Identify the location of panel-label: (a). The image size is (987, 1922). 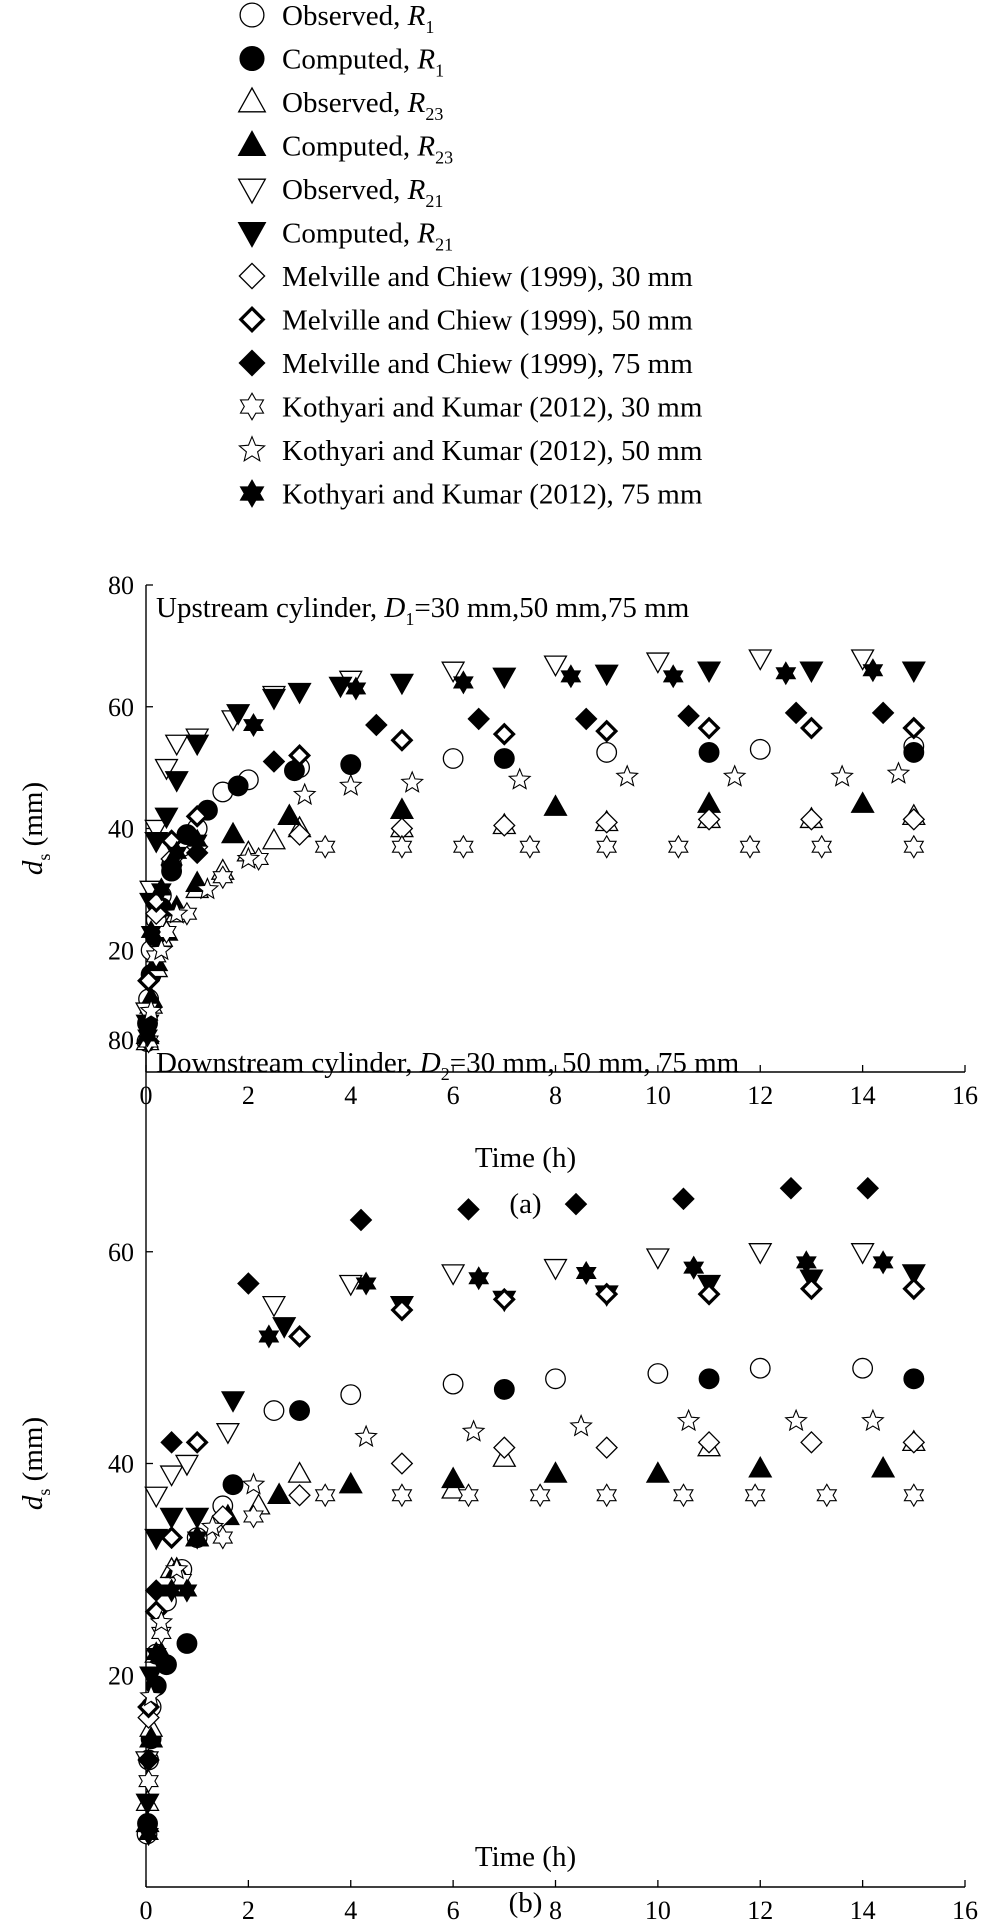
(525, 1204).